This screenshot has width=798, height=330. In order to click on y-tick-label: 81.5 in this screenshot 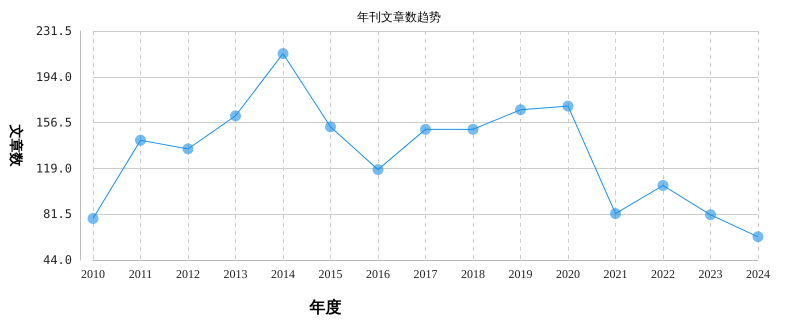, I will do `click(57, 214)`.